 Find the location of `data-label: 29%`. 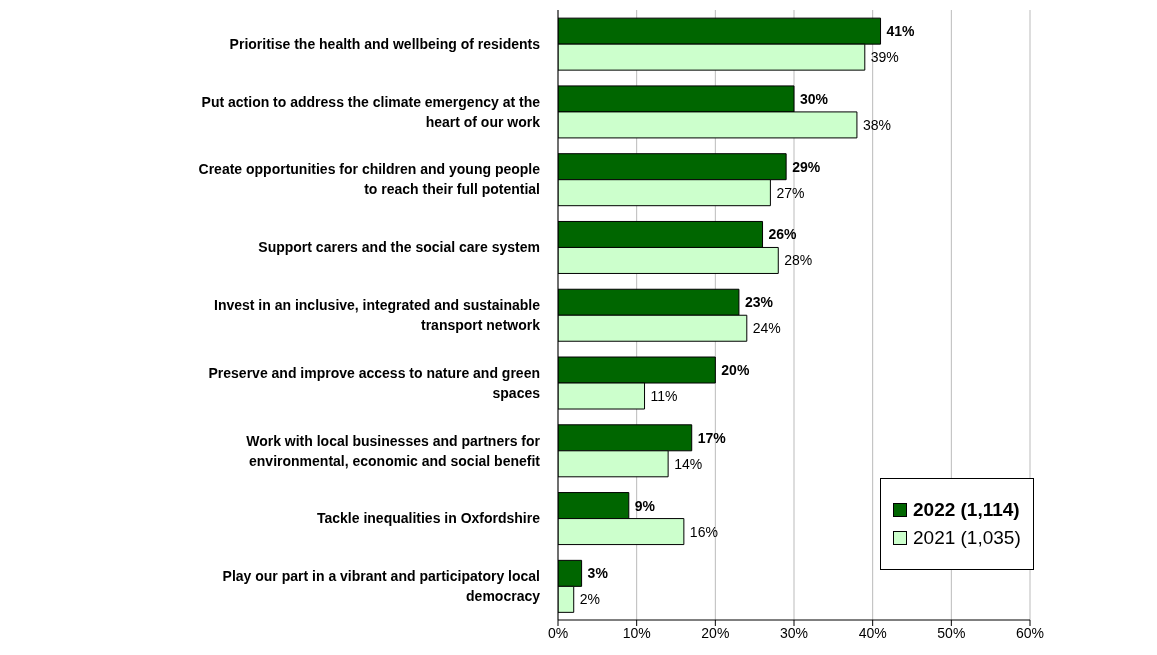

data-label: 29% is located at coordinates (806, 166).